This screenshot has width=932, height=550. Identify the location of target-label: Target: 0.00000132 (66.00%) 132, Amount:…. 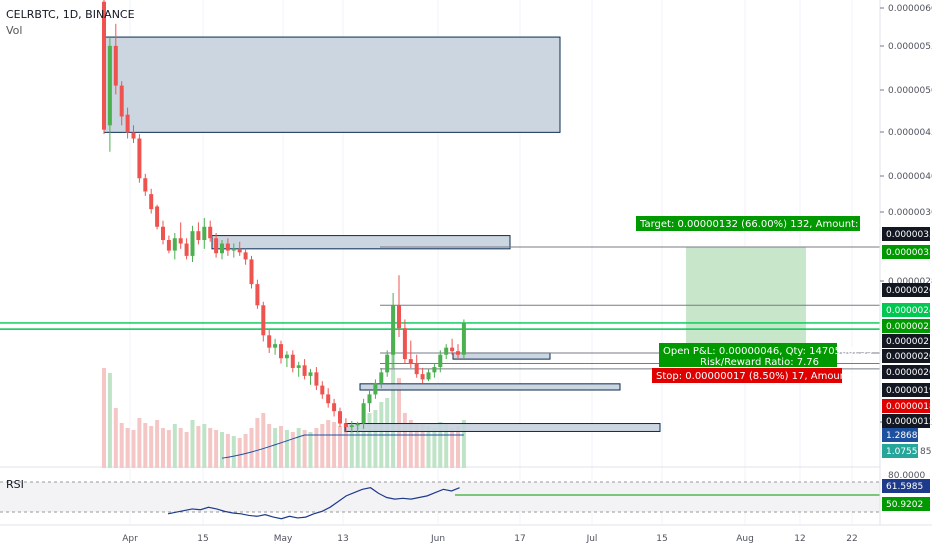
(771, 224).